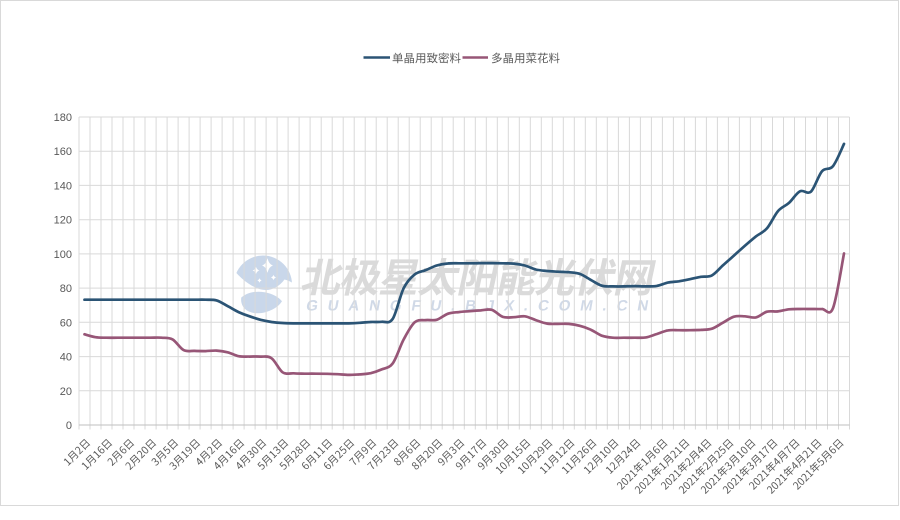 This screenshot has height=520, width=900. I want to click on svg-text: 120, so click(63, 221).